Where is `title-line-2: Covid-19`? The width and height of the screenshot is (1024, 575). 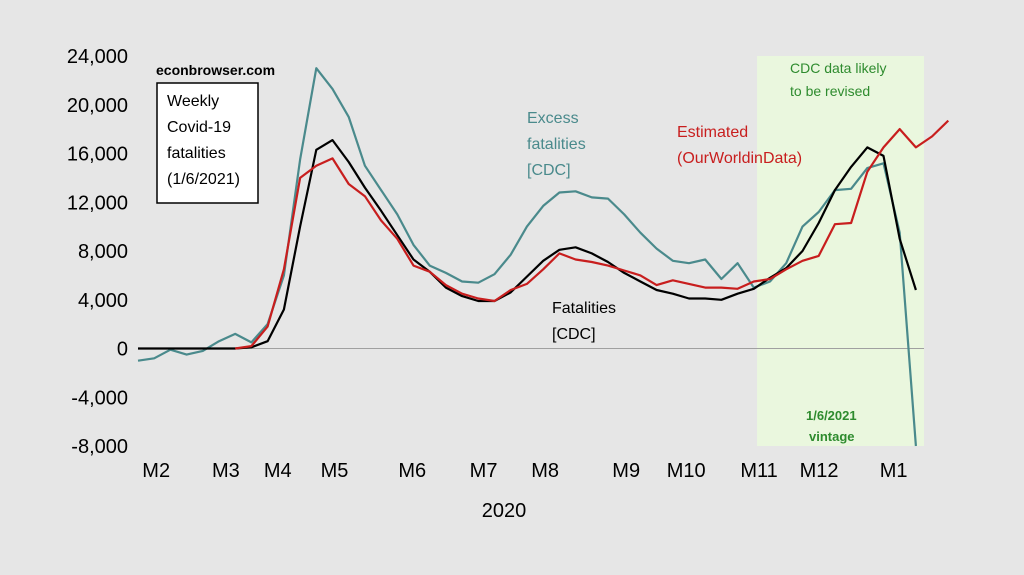
title-line-2: Covid-19 is located at coordinates (199, 127).